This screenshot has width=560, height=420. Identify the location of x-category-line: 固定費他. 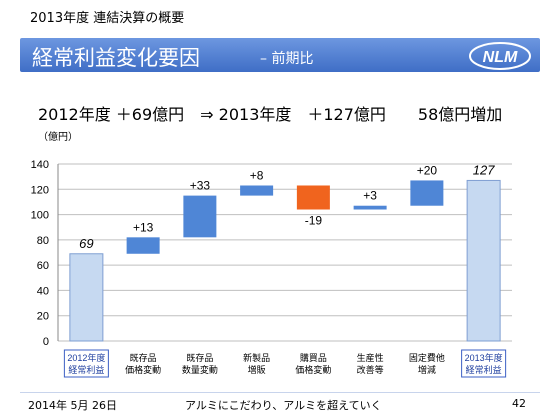
(427, 357).